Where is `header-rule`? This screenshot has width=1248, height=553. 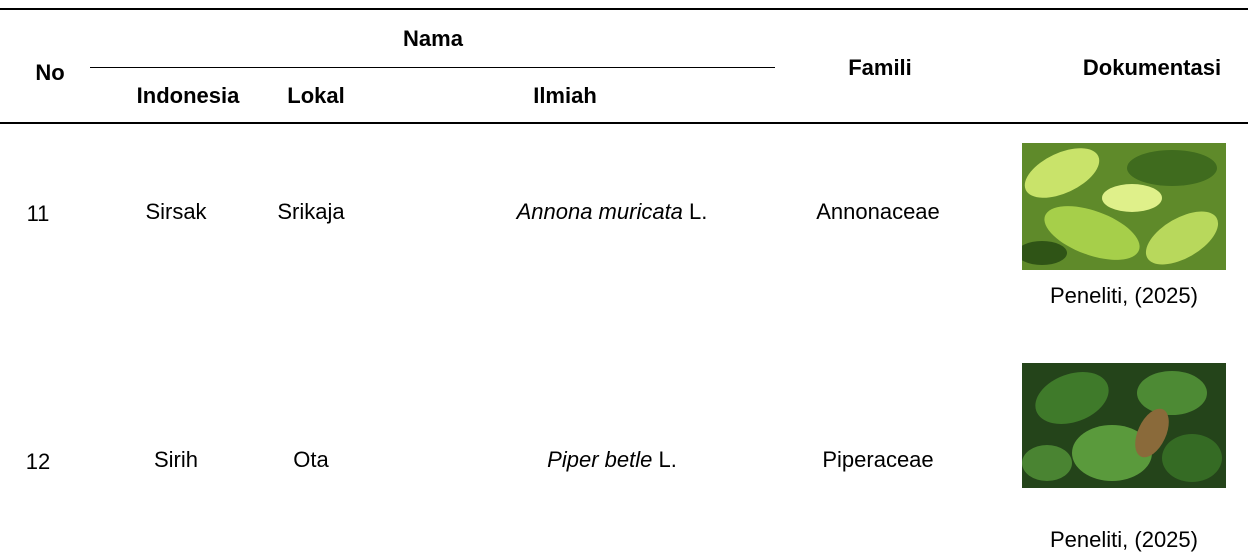
header-rule is located at coordinates (624, 123).